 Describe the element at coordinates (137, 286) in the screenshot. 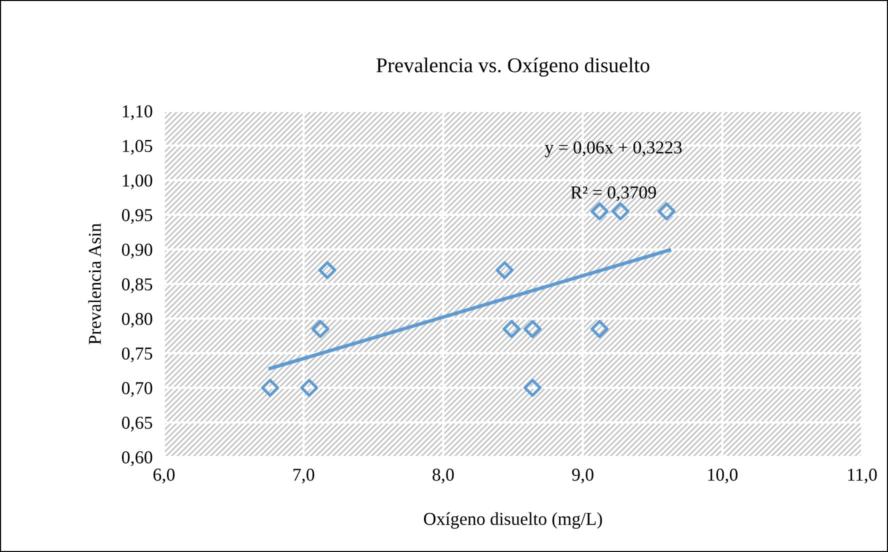

I see `y-tick-label: 0,85` at that location.